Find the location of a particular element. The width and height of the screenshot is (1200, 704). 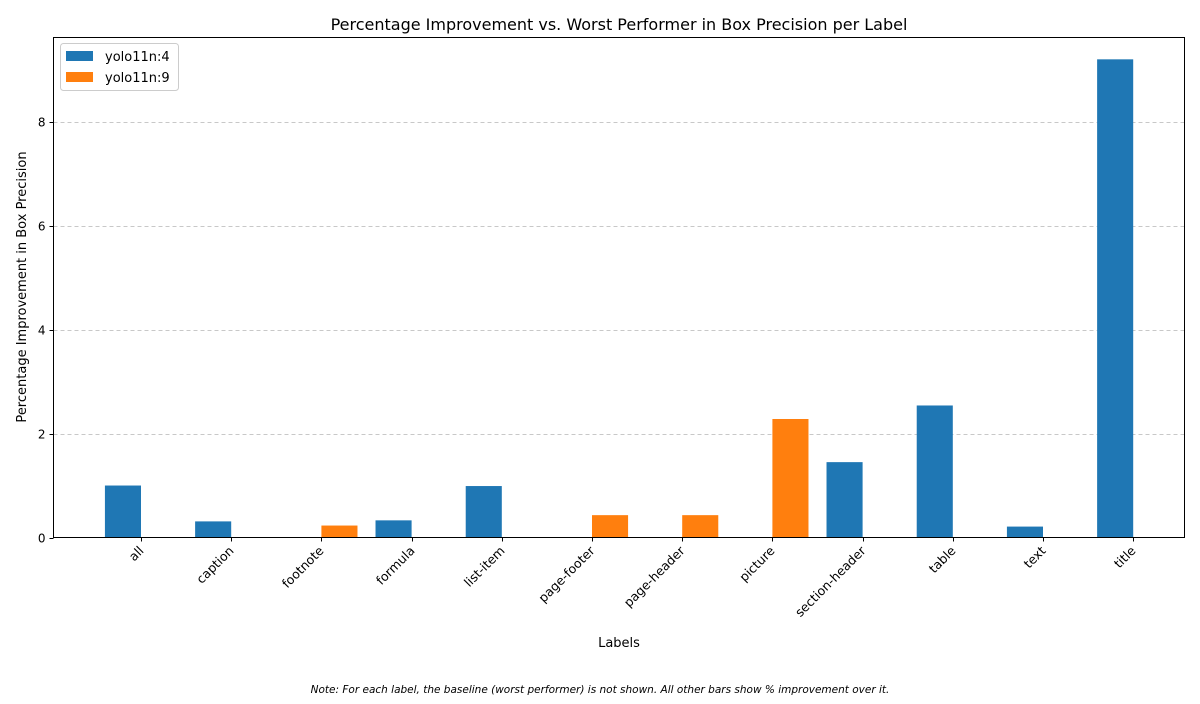

x-tick-label: footnote is located at coordinates (303, 567).